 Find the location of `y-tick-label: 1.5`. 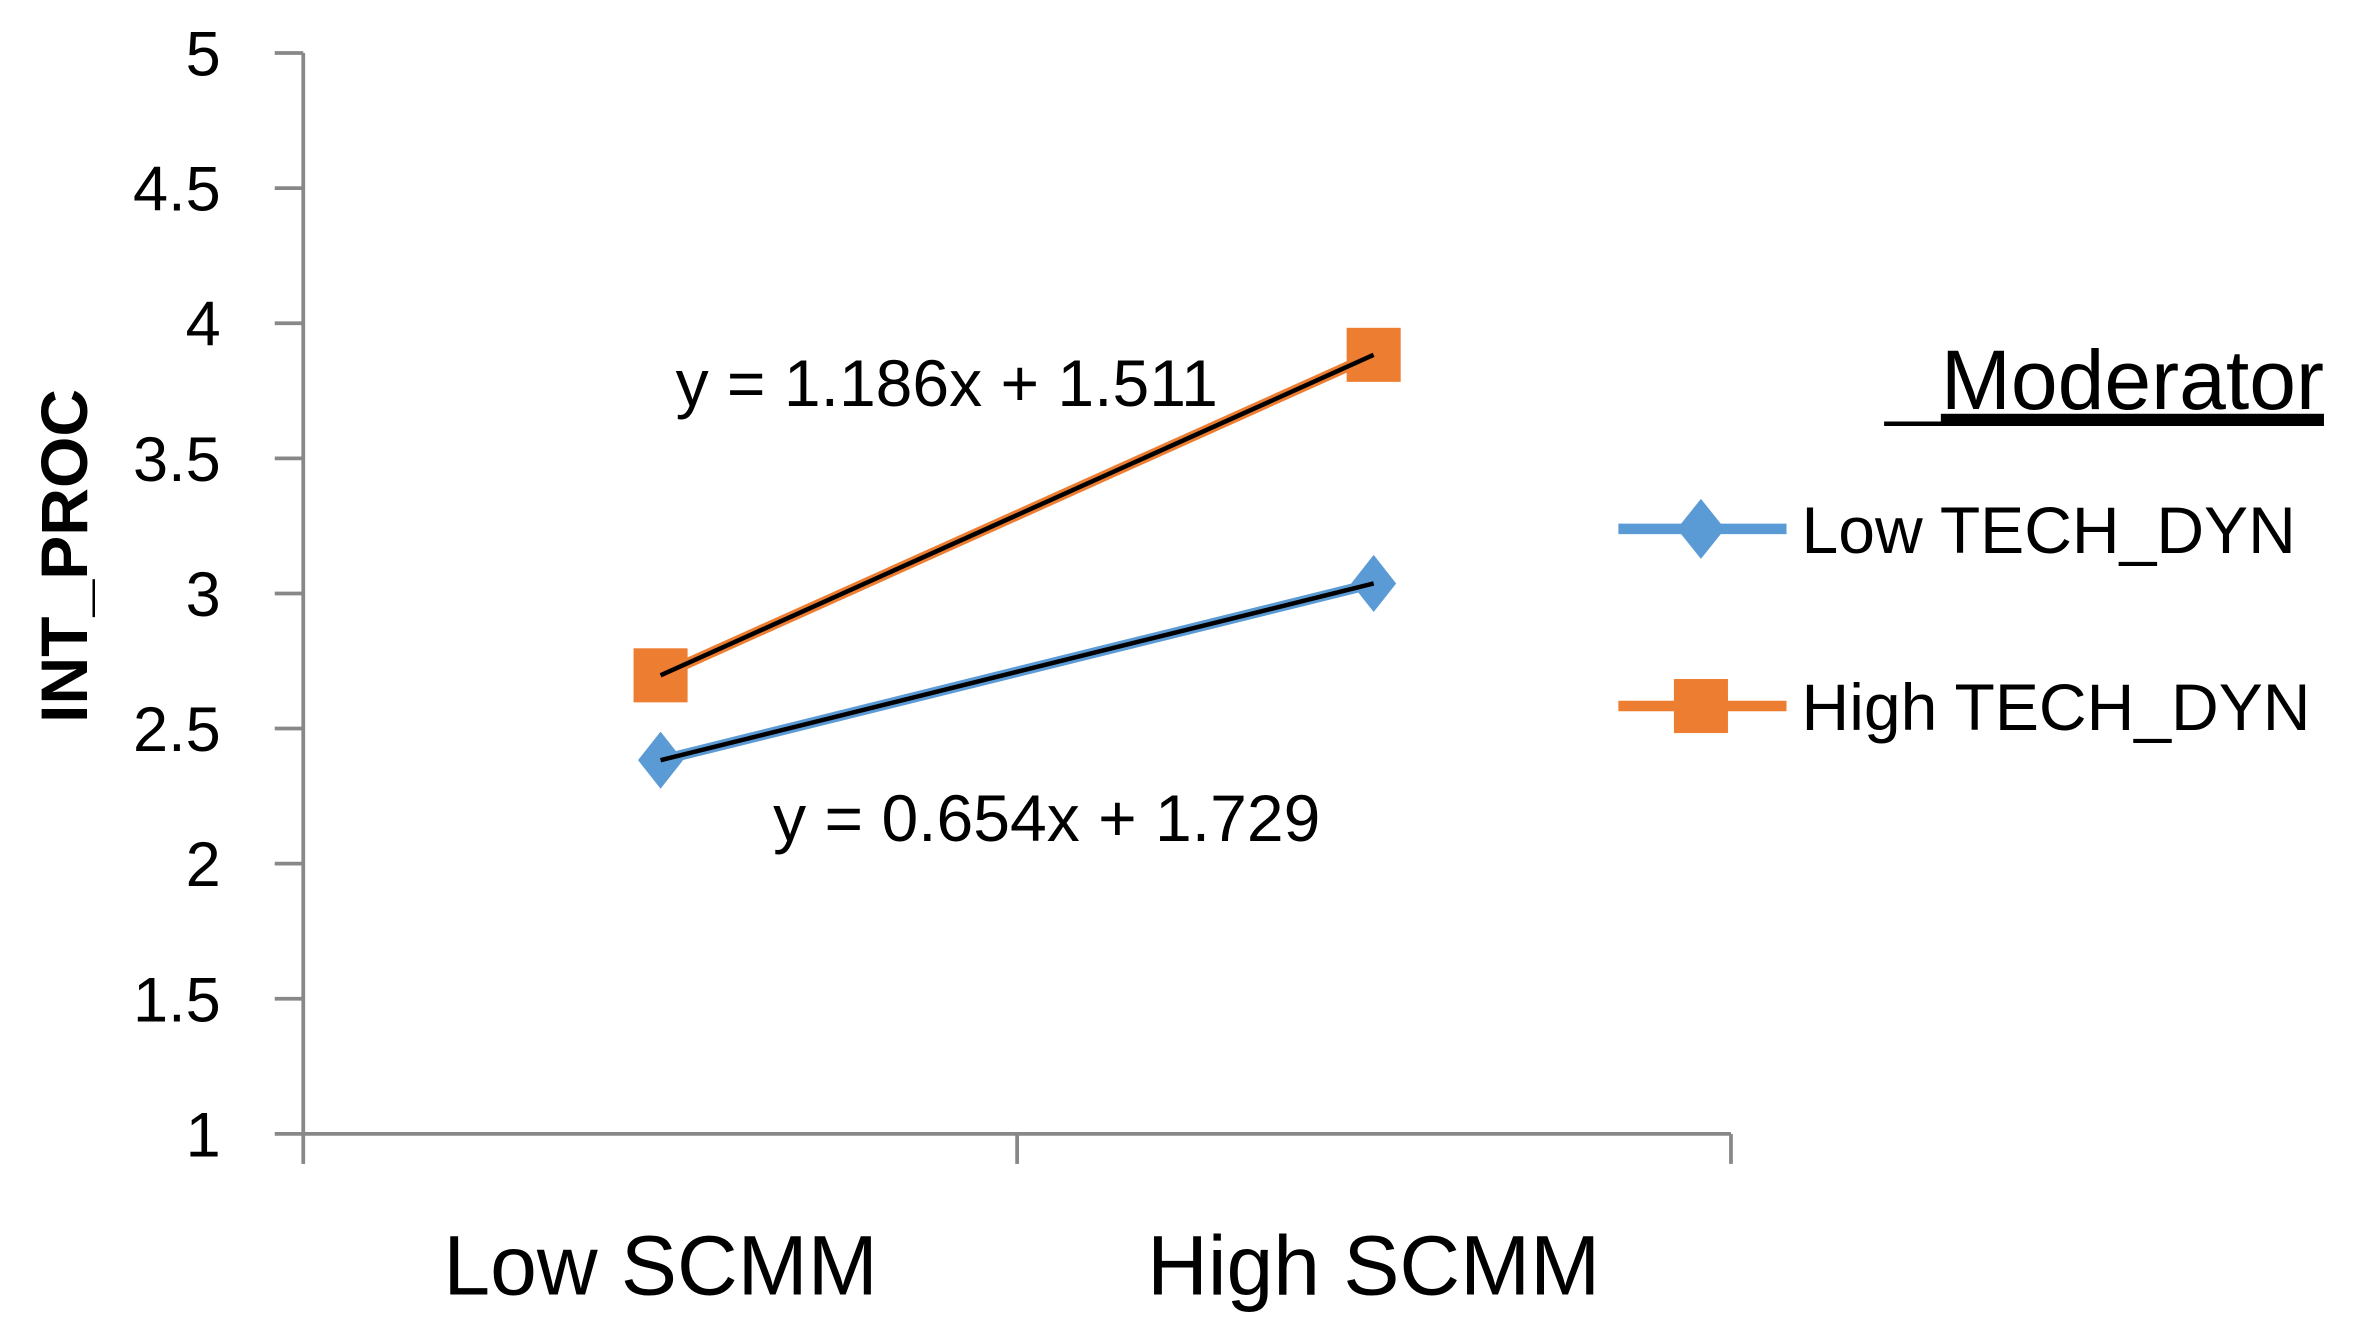

y-tick-label: 1.5 is located at coordinates (177, 1000).